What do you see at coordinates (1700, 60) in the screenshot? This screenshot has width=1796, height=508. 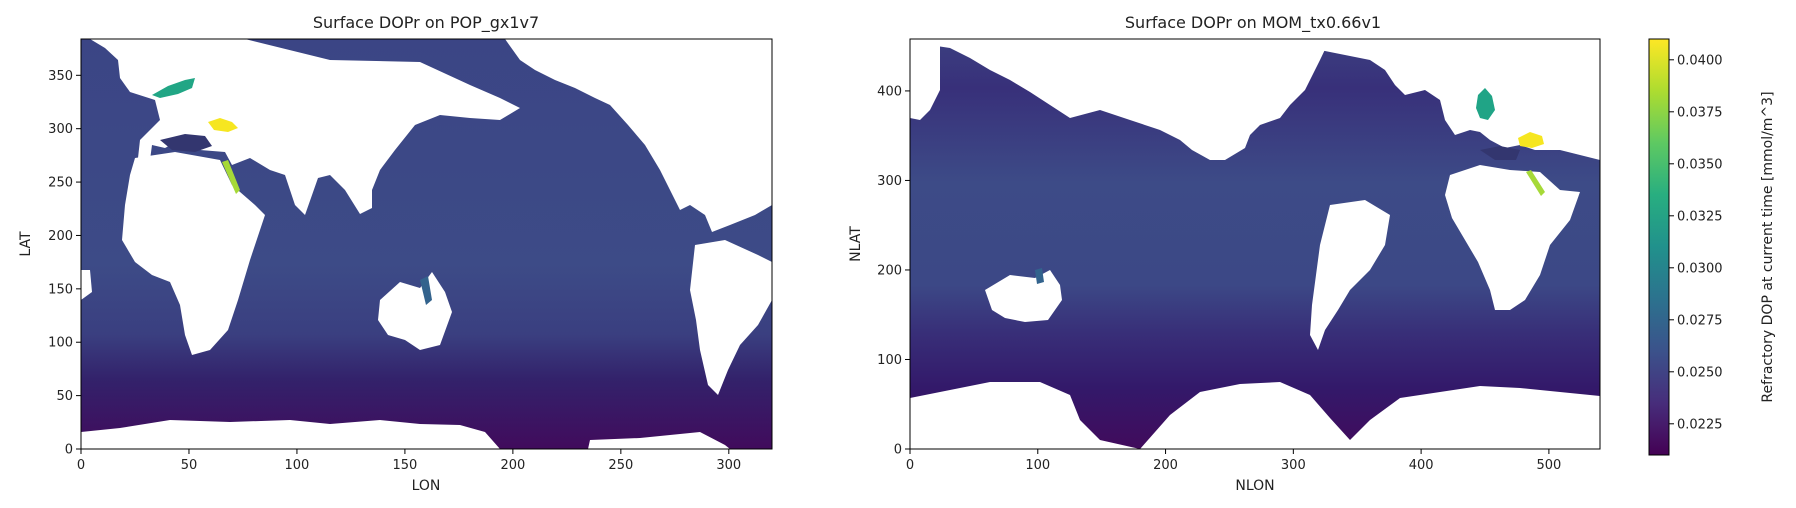 I see `colorbar-tick-label: 0.0400` at bounding box center [1700, 60].